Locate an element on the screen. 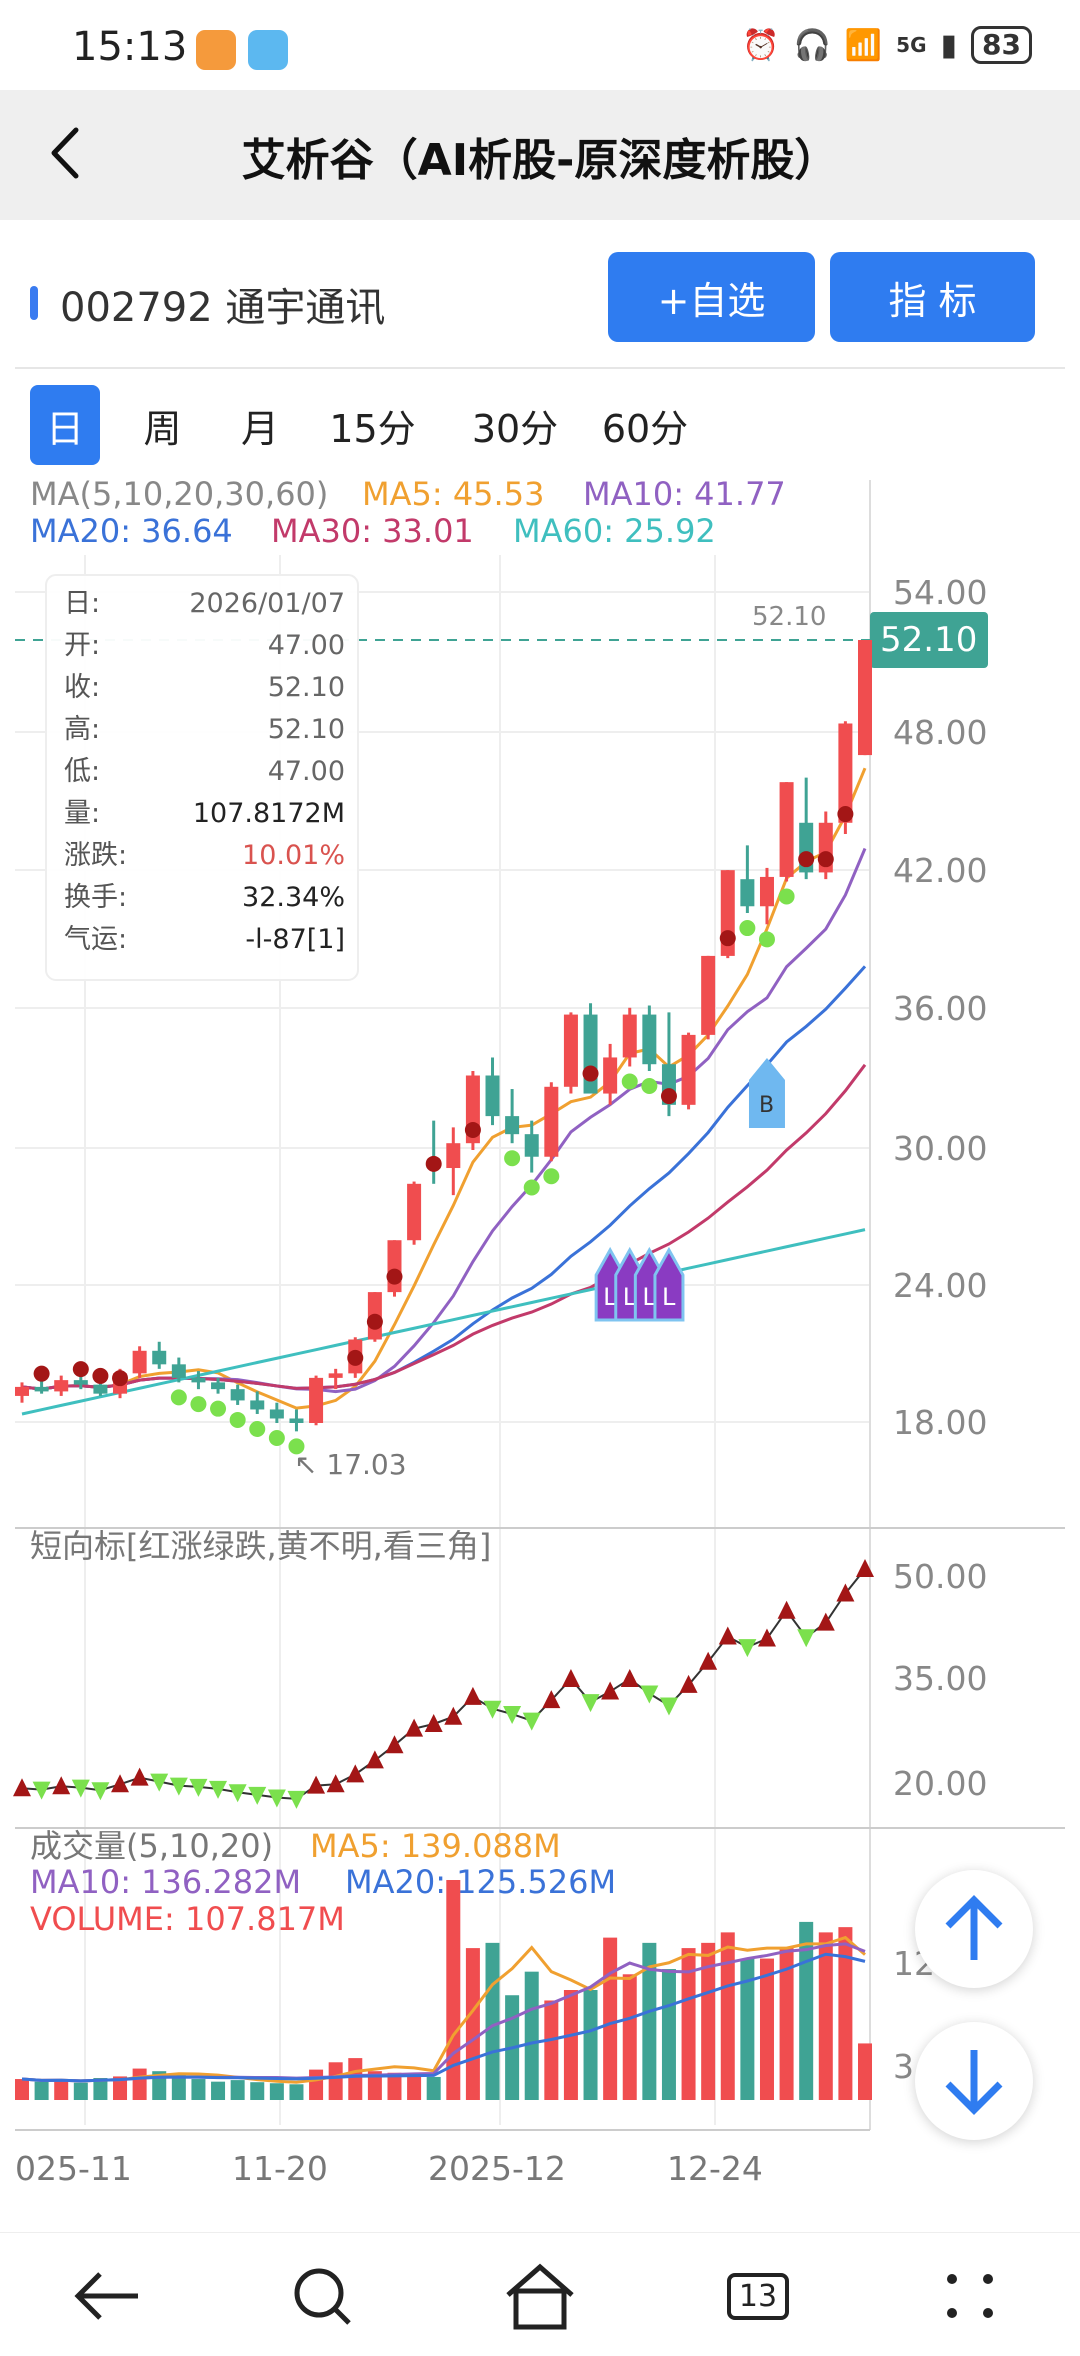 The width and height of the screenshot is (1080, 2356). tooltip-value: 10.01% is located at coordinates (293, 855).